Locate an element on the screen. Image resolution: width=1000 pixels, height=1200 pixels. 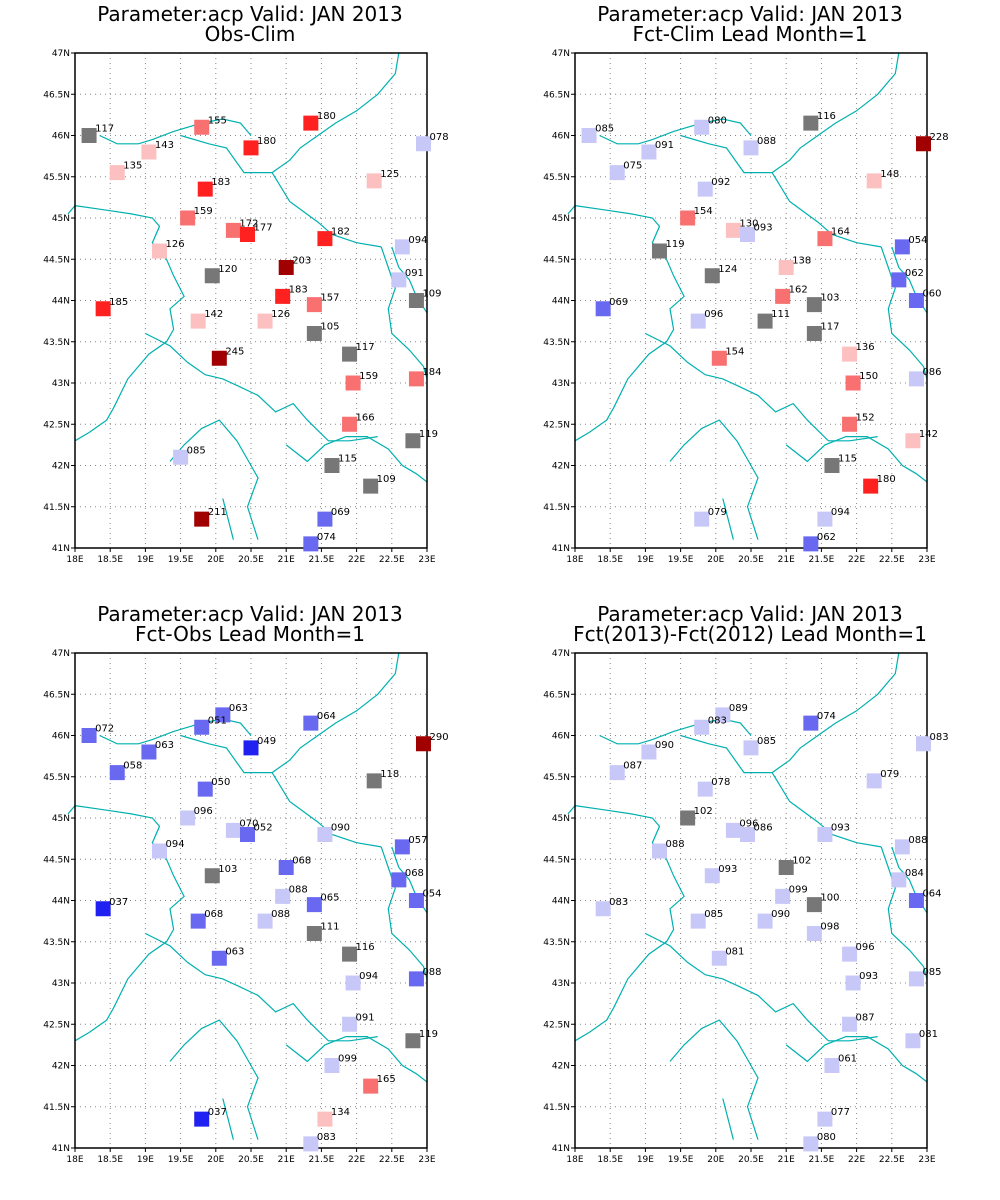
y-tick-label: 46N is located at coordinates (61, 137).